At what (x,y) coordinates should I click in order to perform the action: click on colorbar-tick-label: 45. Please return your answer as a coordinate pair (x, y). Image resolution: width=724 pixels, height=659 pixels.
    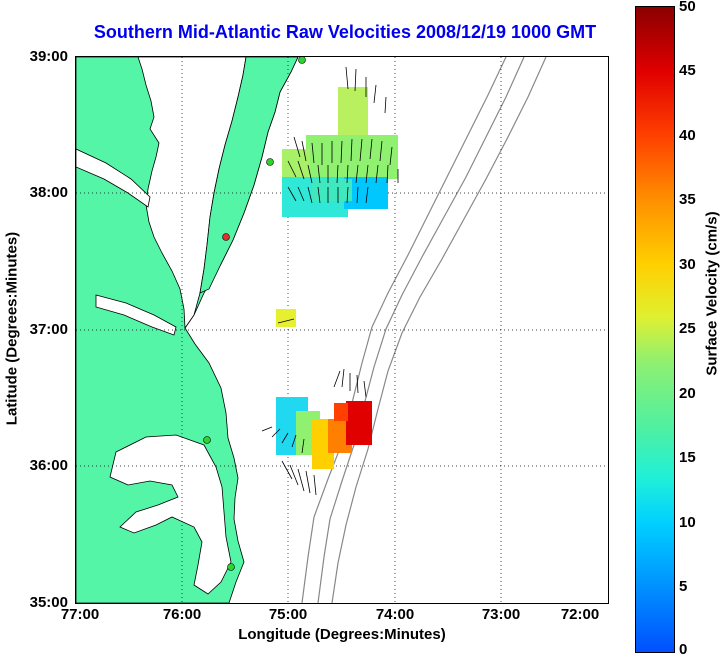
    Looking at the image, I should click on (687, 70).